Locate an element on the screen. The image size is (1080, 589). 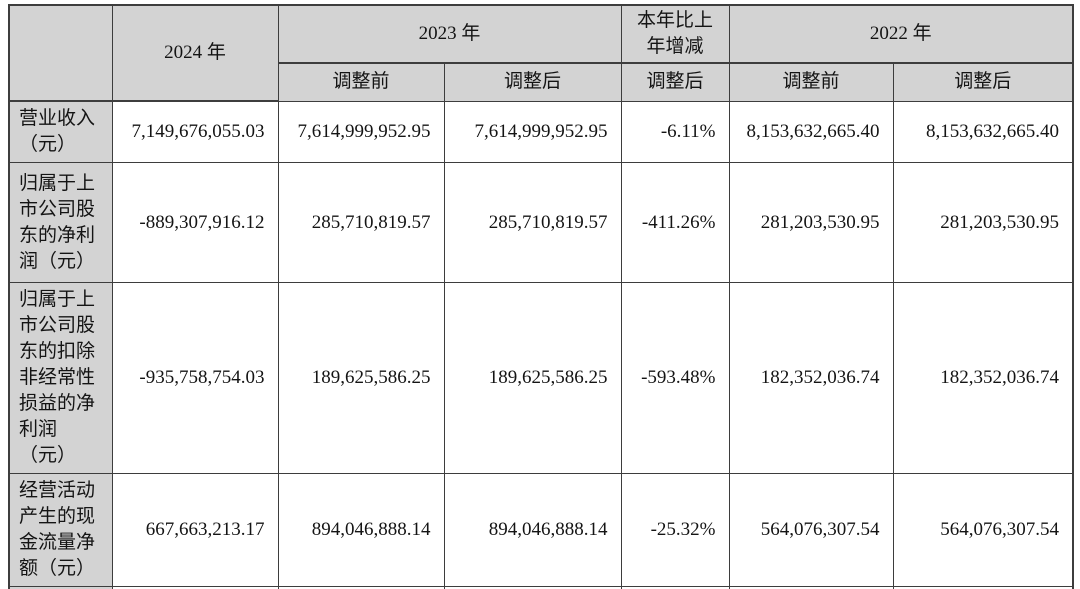
row-label: 经营活动 产生的现 金流量净 额（元） is located at coordinates (60, 530).